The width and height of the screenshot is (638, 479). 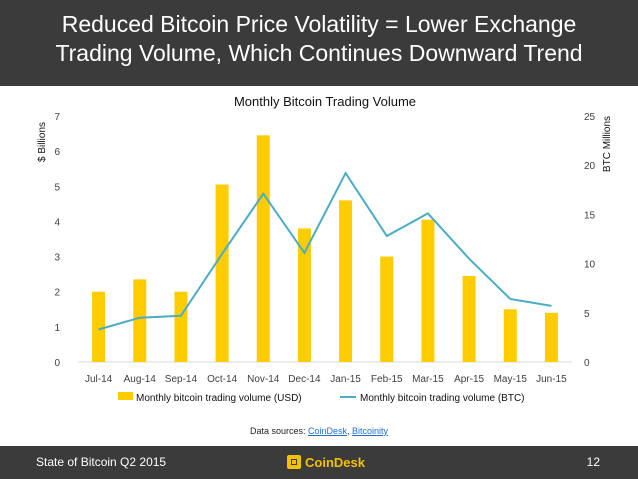 What do you see at coordinates (222, 379) in the screenshot?
I see `x-tick-label: Oct-14` at bounding box center [222, 379].